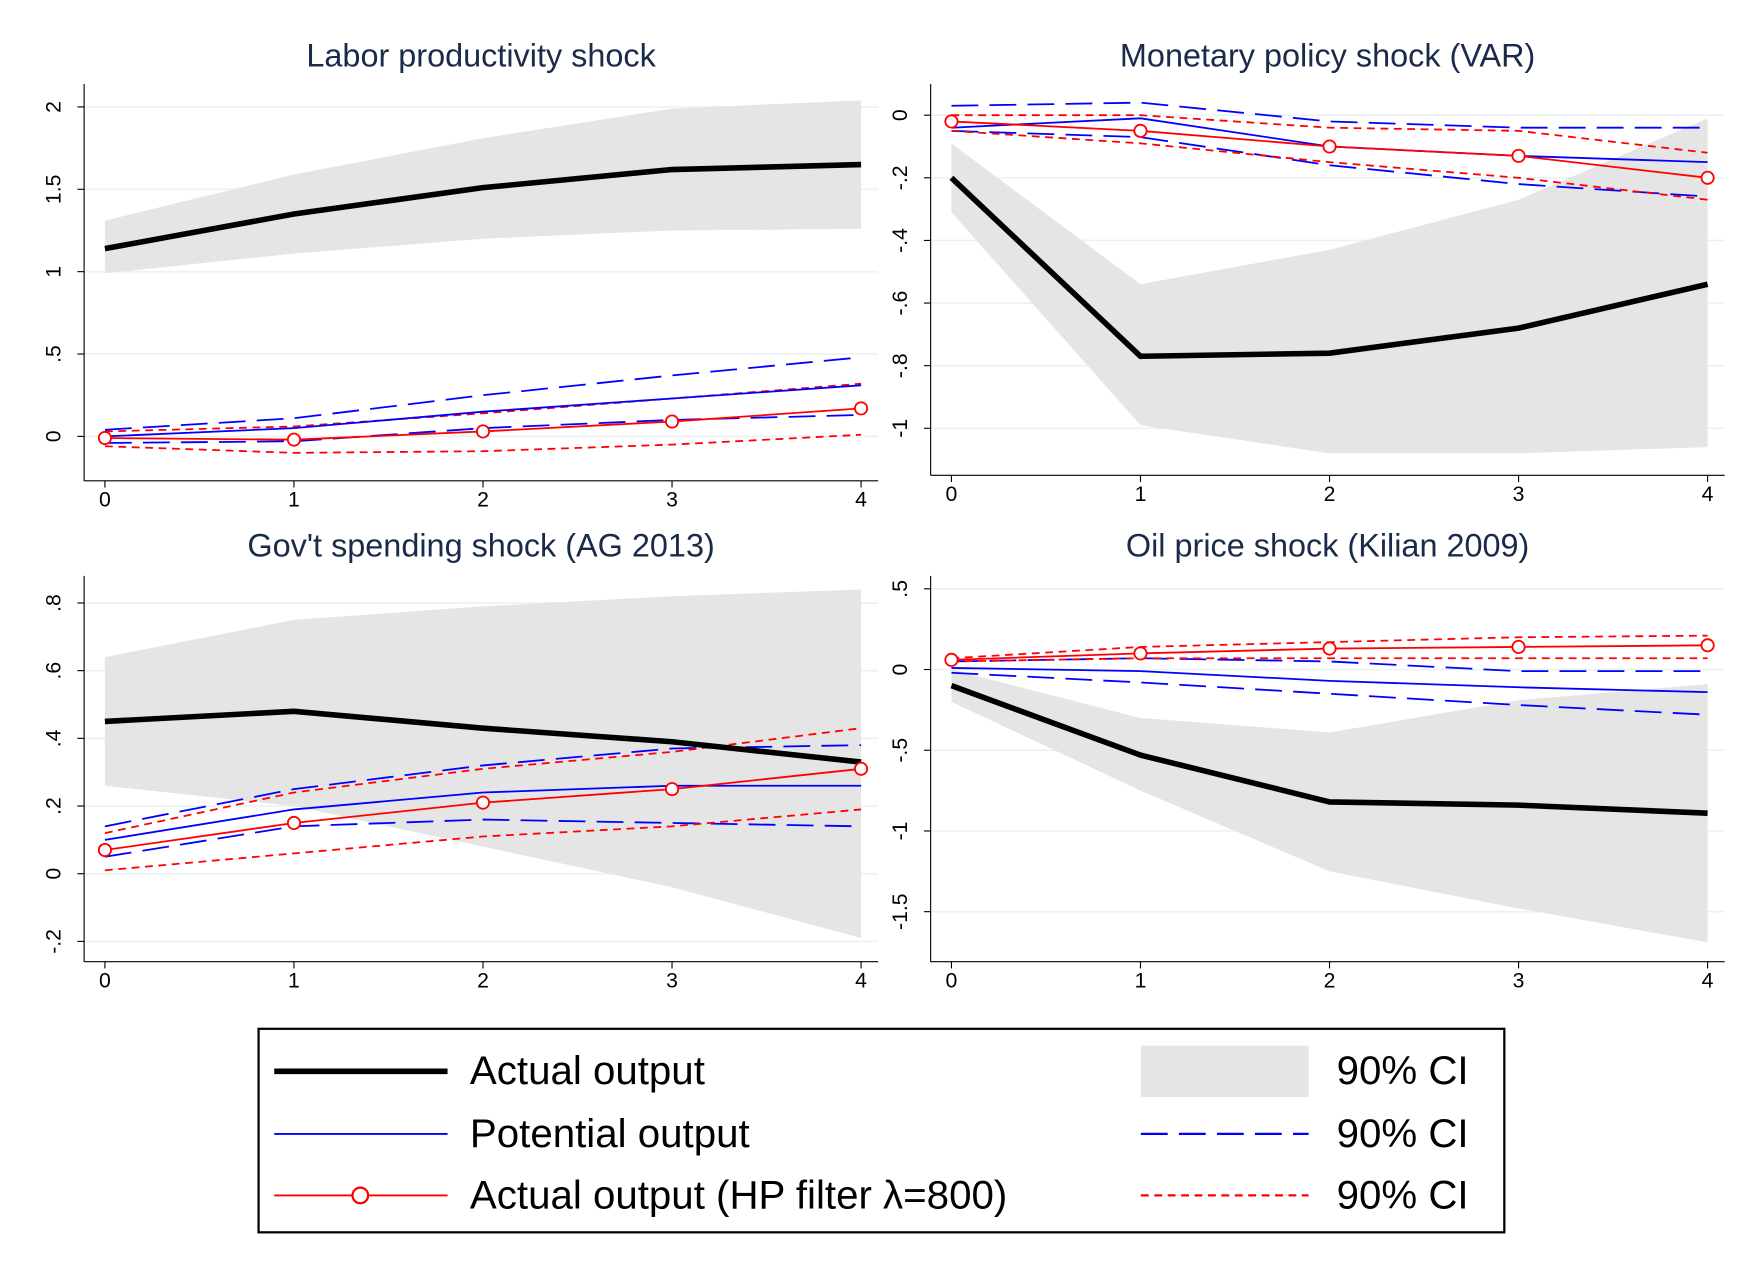  I want to click on y-tick-label: -1.5, so click(900, 911).